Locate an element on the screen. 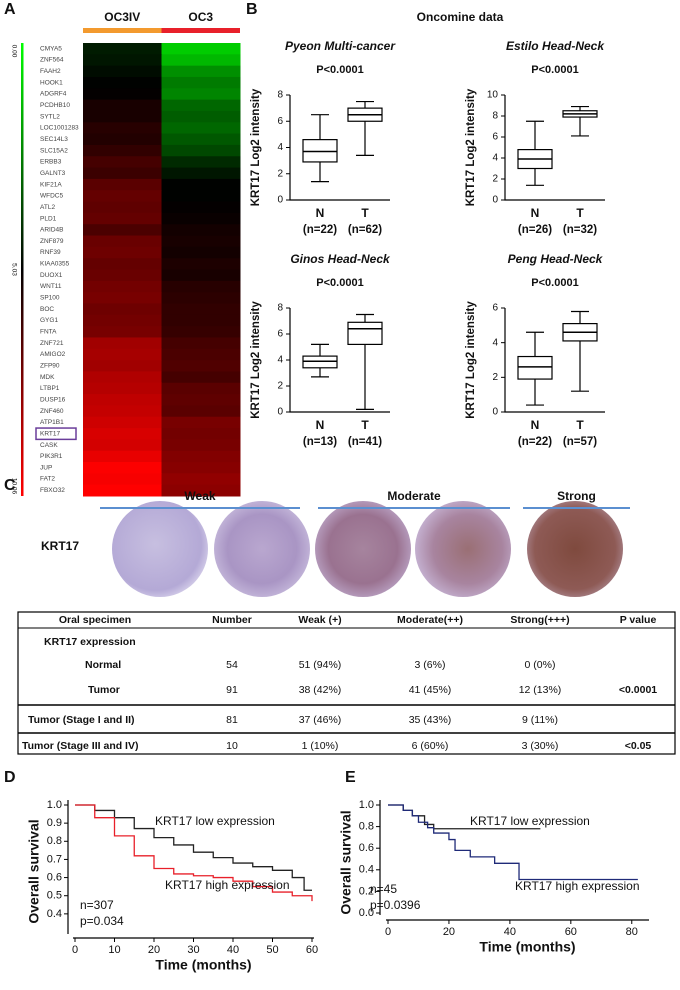  table-cell: 12 (13%) is located at coordinates (540, 690).